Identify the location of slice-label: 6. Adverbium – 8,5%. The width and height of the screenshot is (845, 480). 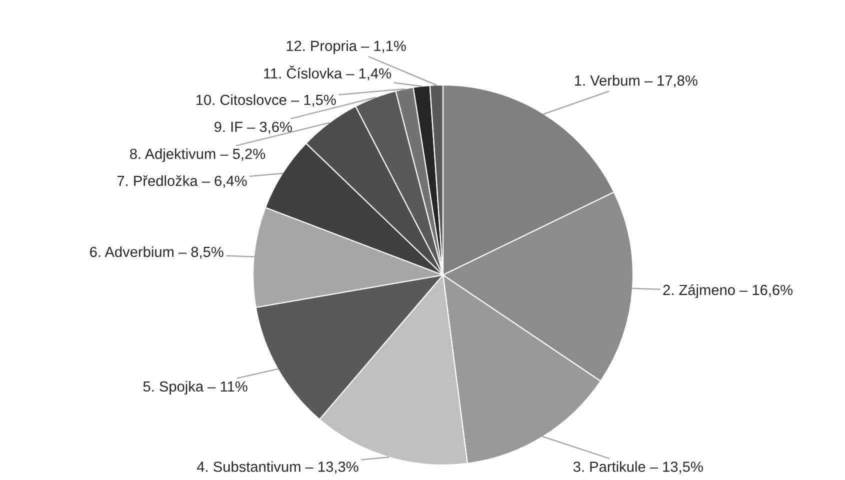
(157, 252).